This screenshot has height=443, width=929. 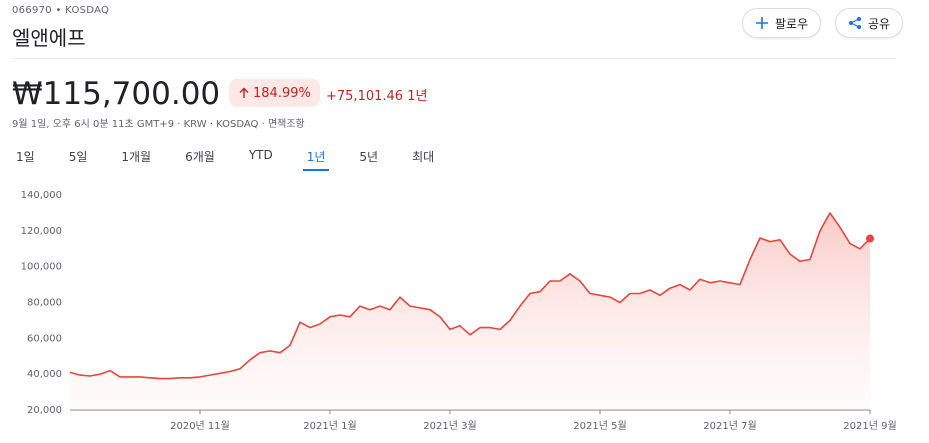 I want to click on change-amount: +75,101.46, so click(x=365, y=96).